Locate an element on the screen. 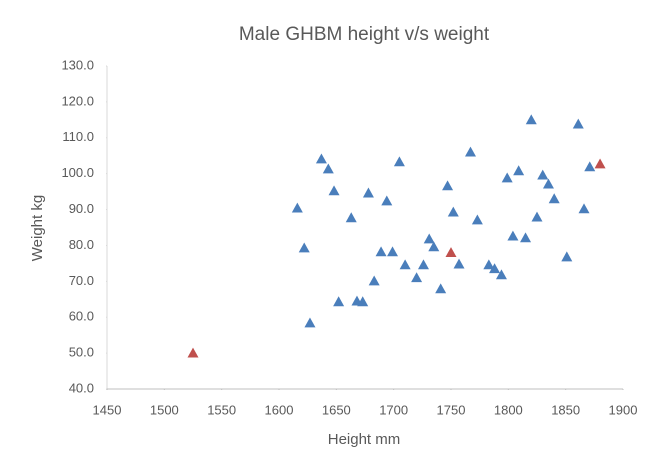 Image resolution: width=653 pixels, height=475 pixels. y-axis-title: Weight kg is located at coordinates (37, 228).